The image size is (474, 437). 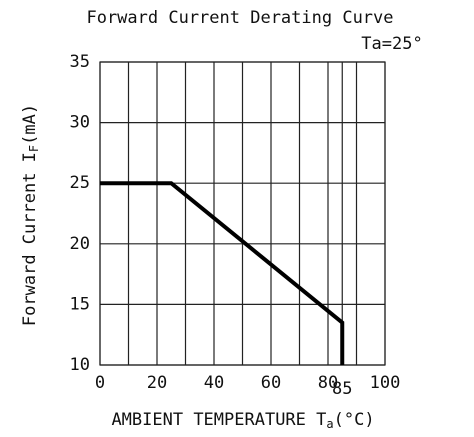 What do you see at coordinates (354, 420) in the screenshot?
I see `x-label-unit: (°C)` at bounding box center [354, 420].